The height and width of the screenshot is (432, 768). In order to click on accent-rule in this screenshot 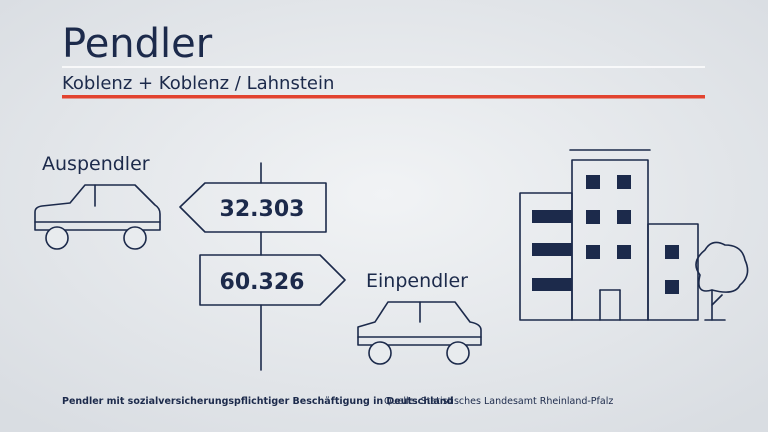, I will do `click(383, 97)`.